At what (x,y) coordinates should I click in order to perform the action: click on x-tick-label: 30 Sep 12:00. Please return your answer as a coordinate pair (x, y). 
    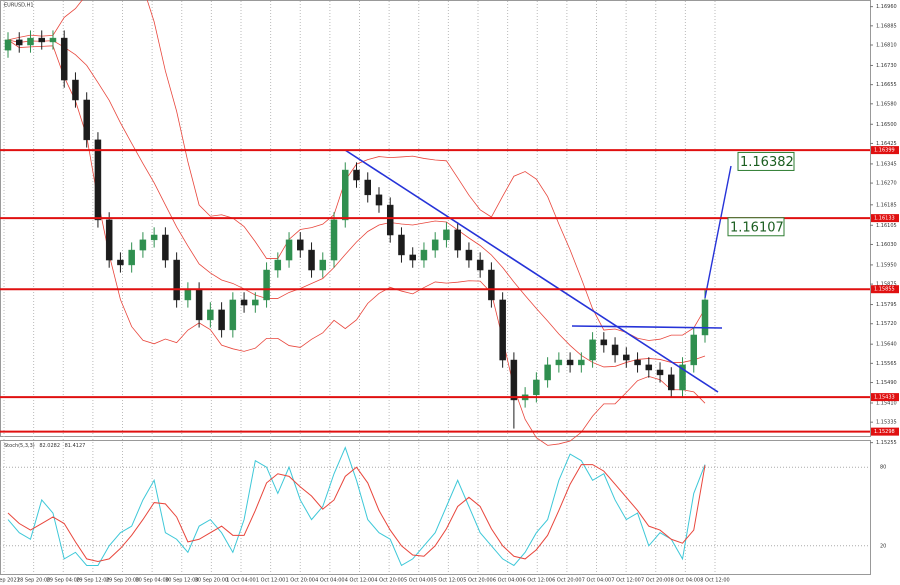
    Looking at the image, I should click on (181, 581).